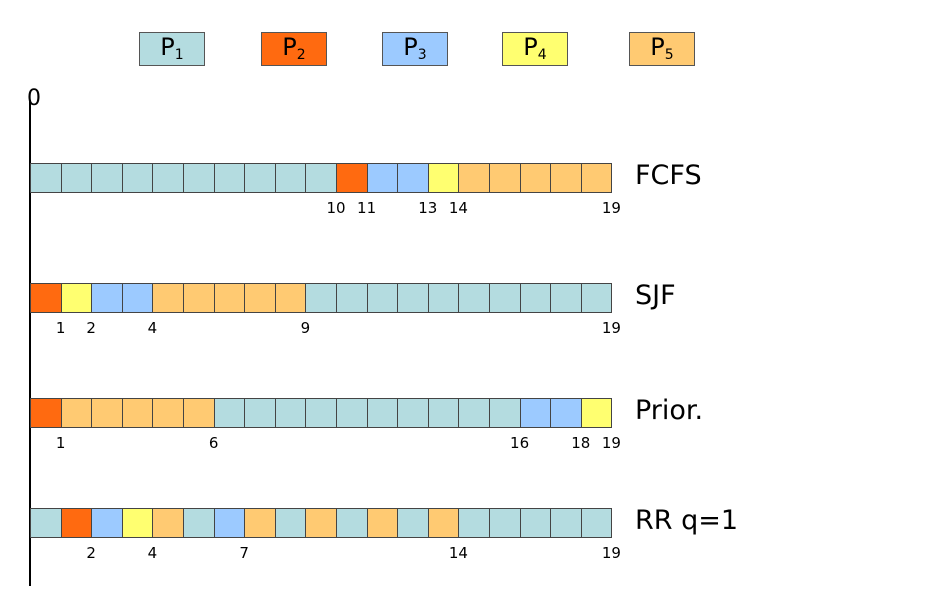  I want to click on legend-label: P3, so click(414, 48).